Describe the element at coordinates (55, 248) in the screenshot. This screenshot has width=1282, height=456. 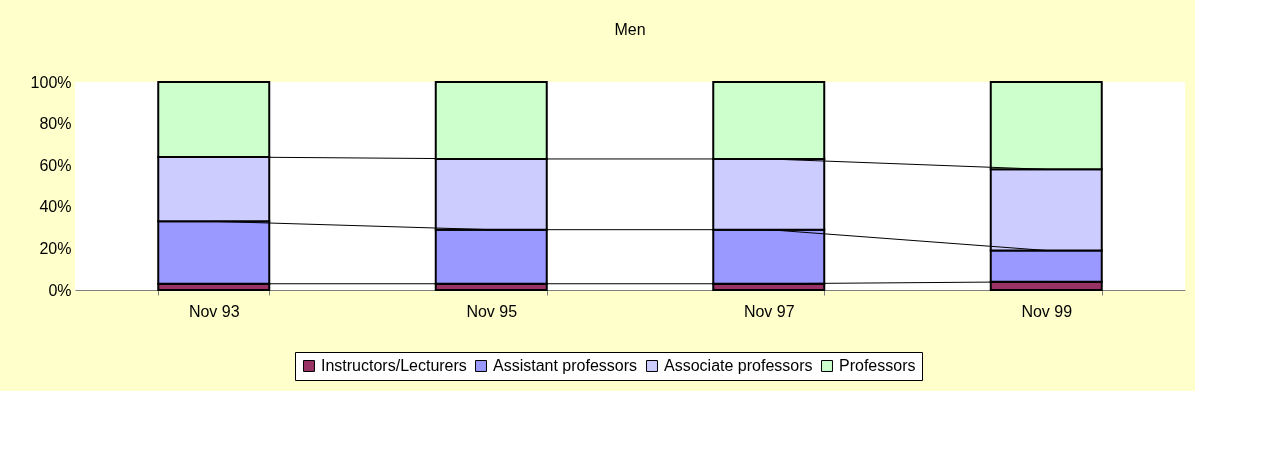
I see `y-tick-label: 20%` at that location.